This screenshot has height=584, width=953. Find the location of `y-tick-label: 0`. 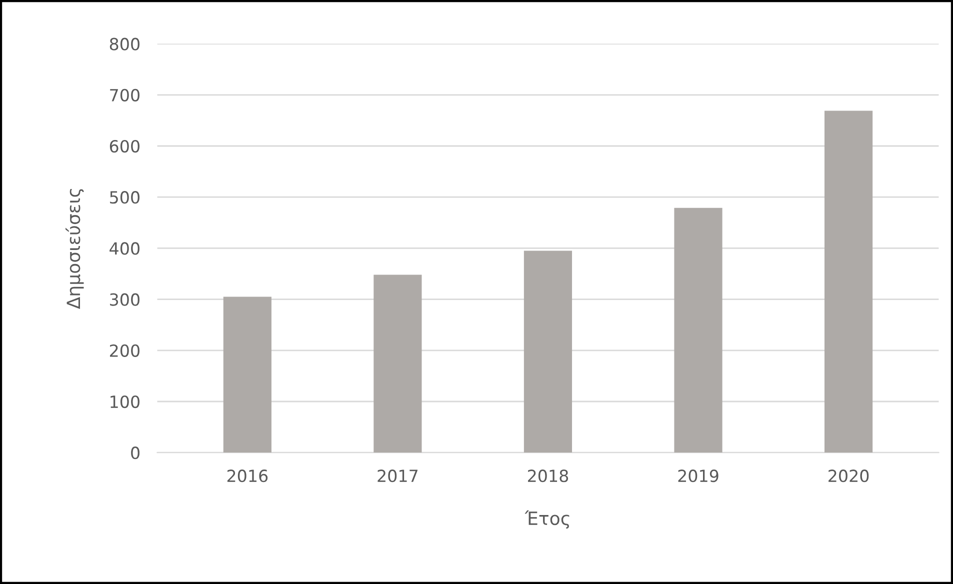

y-tick-label: 0 is located at coordinates (135, 453).